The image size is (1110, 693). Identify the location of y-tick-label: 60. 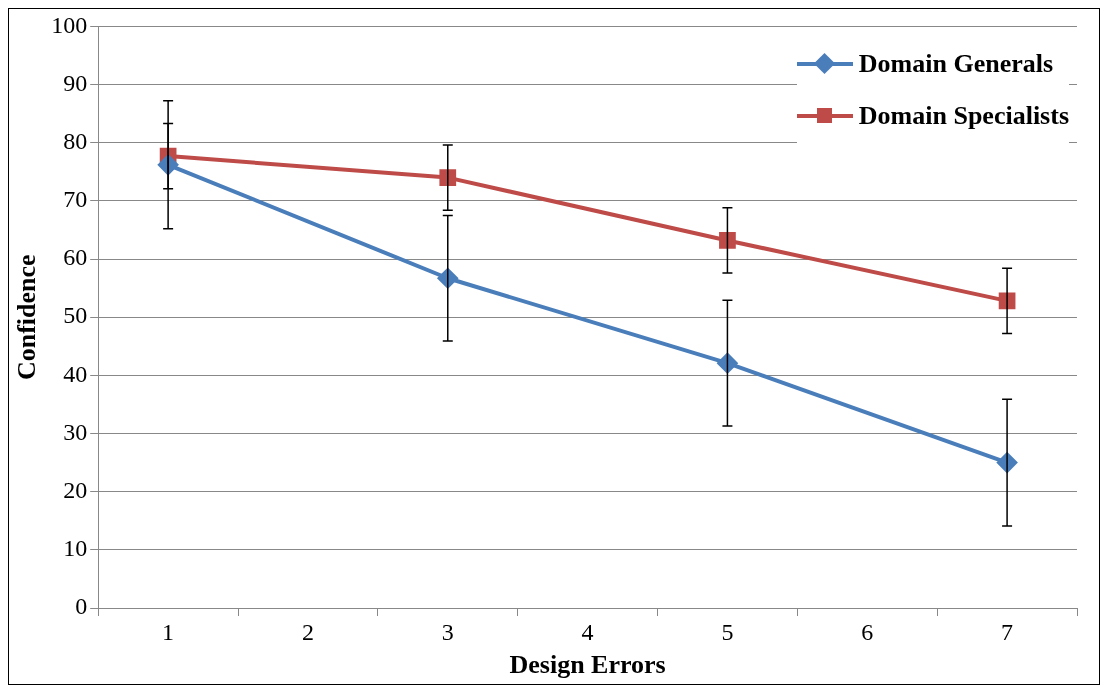
(75, 257).